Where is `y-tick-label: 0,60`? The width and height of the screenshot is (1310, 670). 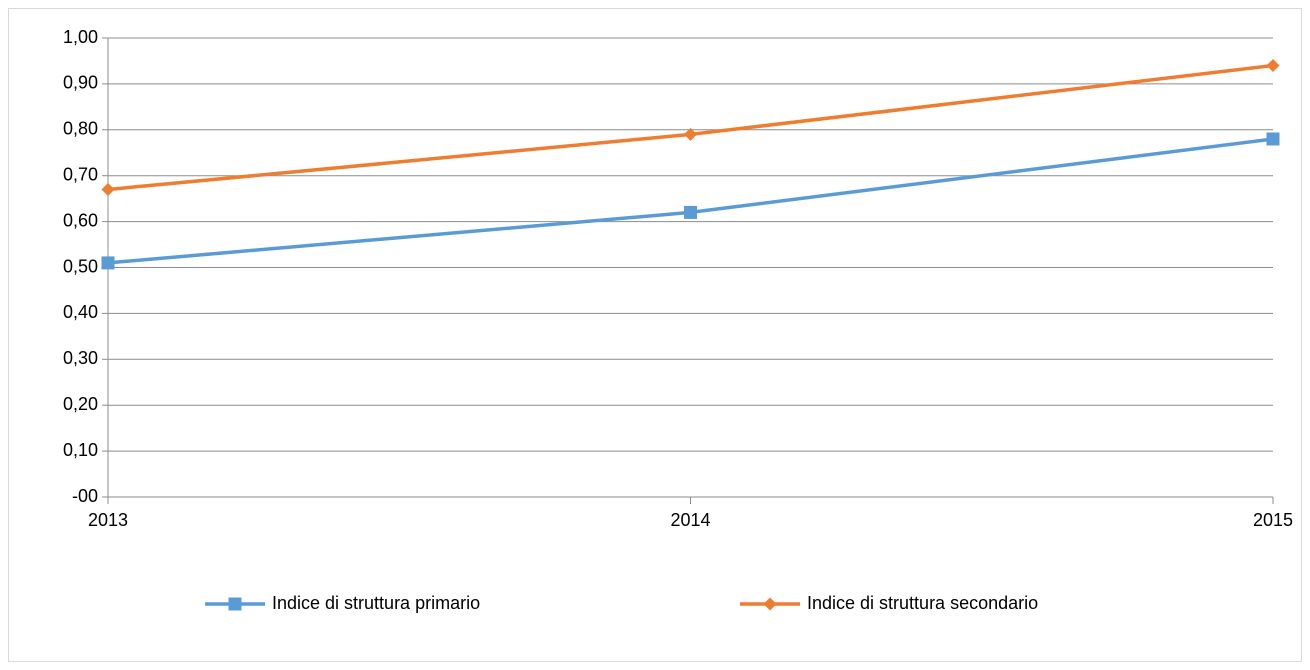 y-tick-label: 0,60 is located at coordinates (80, 220).